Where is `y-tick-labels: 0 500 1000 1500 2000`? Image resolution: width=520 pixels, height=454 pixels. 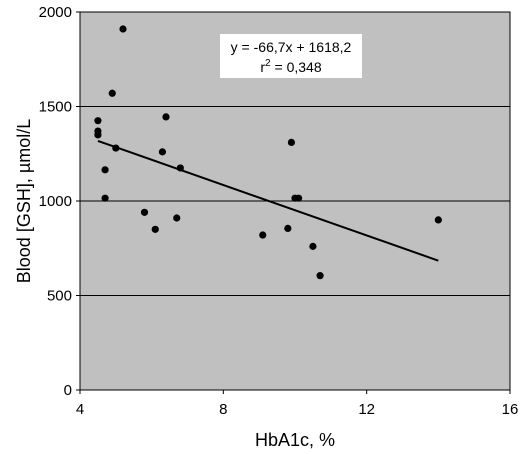
y-tick-labels: 0 500 1000 1500 2000 is located at coordinates (59, 201).